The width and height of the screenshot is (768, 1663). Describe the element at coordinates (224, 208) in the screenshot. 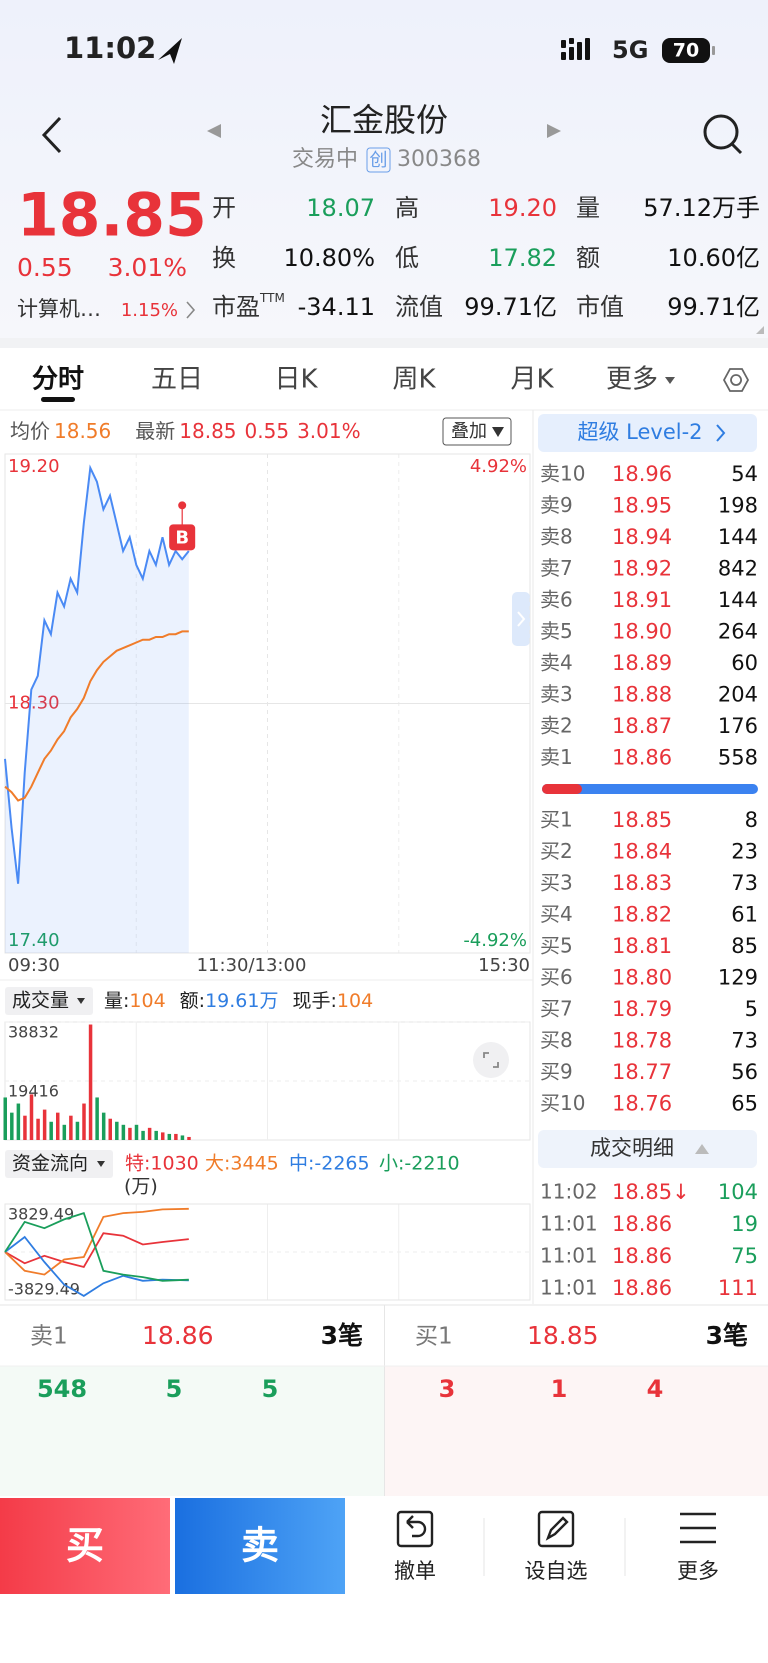

I see `stat-label: 开` at that location.